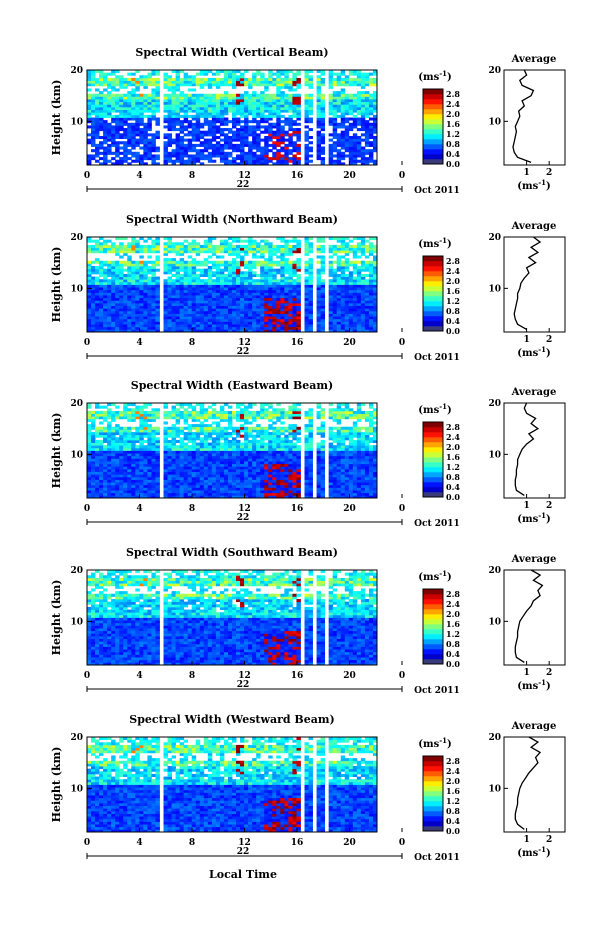 The width and height of the screenshot is (616, 929). Describe the element at coordinates (76, 289) in the screenshot. I see `y-tick-label: 10` at that location.